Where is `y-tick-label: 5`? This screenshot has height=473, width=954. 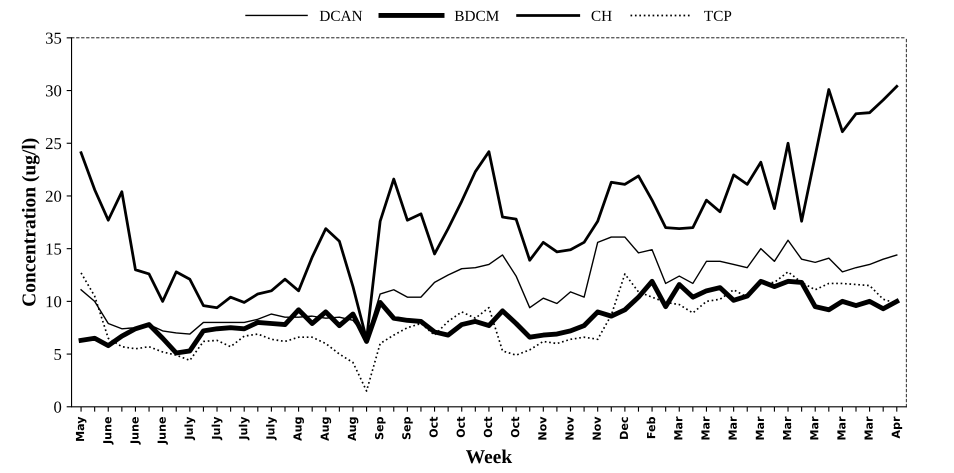 y-tick-label: 5 is located at coordinates (58, 354).